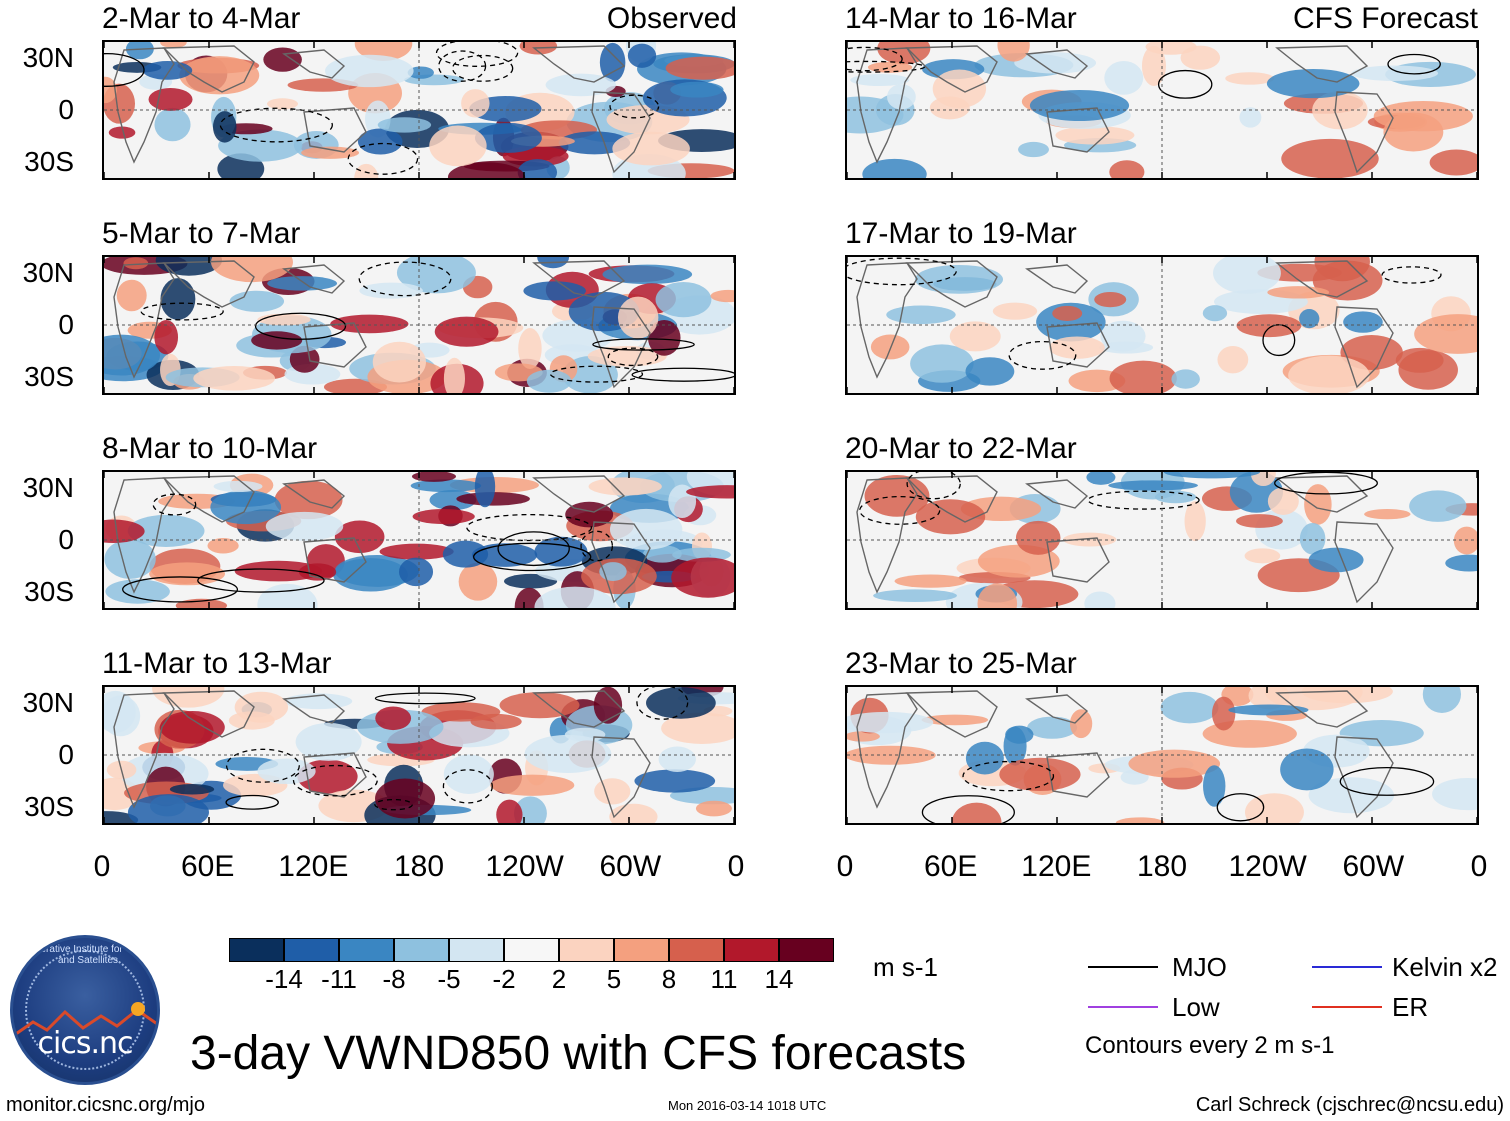 Image resolution: width=1510 pixels, height=1121 pixels. What do you see at coordinates (49, 376) in the screenshot?
I see `lat-tick-label: 30S` at bounding box center [49, 376].